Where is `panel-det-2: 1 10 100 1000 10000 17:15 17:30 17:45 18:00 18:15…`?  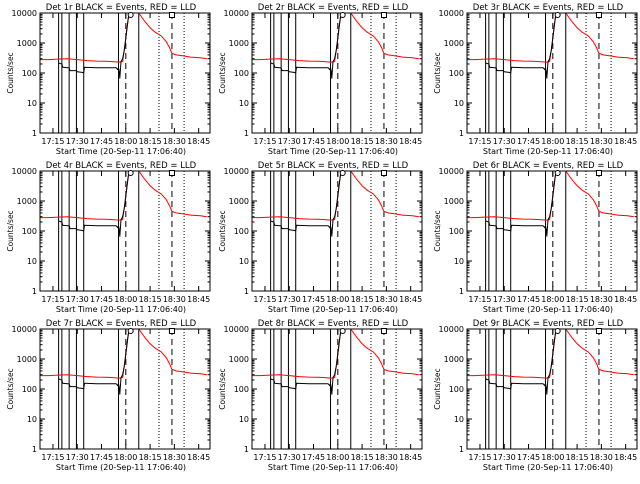
panel-det-2: 1 10 100 1000 10000 17:15 17:30 17:45 18:00 18:15… is located at coordinates (320, 79).